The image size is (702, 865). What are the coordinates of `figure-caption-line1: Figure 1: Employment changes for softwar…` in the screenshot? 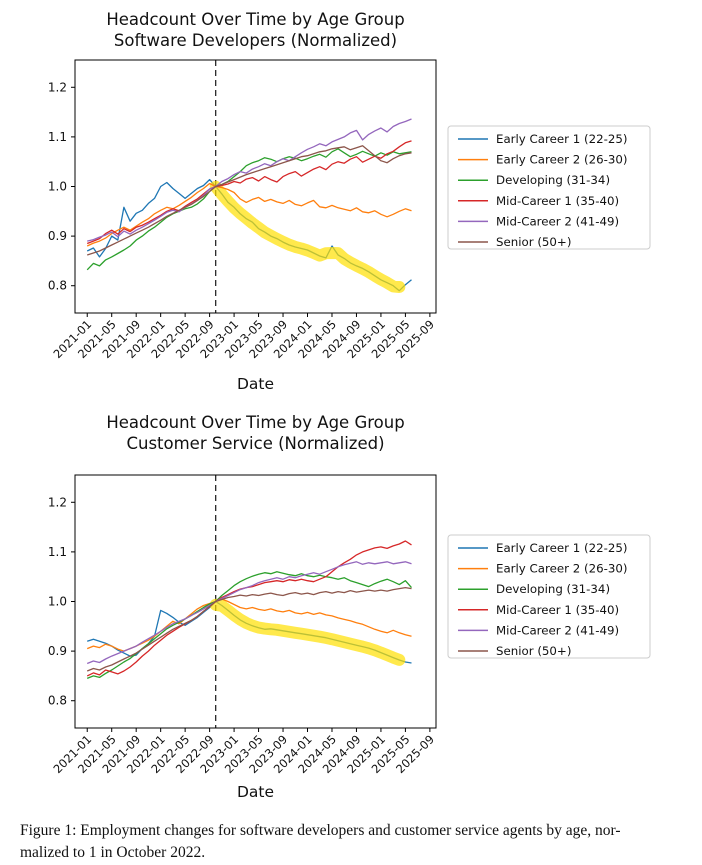 It's located at (320, 830).